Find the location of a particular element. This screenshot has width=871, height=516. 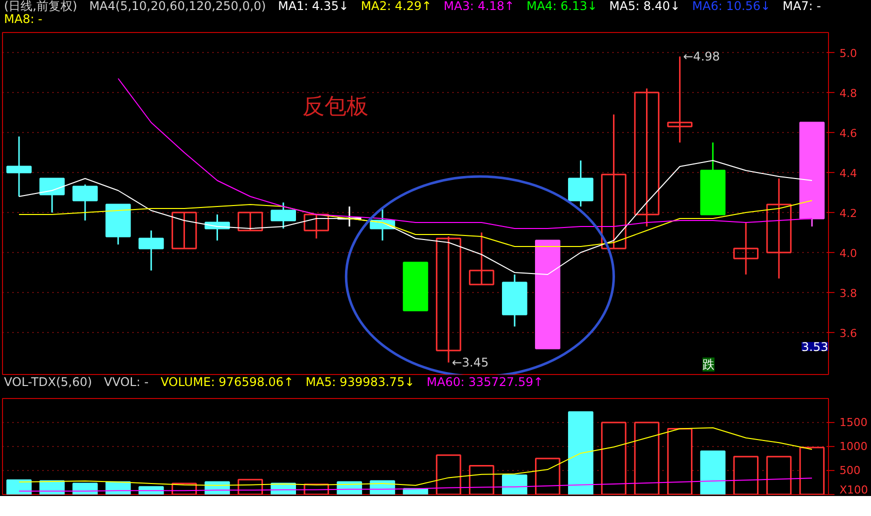

y-tick-label: X100 is located at coordinates (854, 490).